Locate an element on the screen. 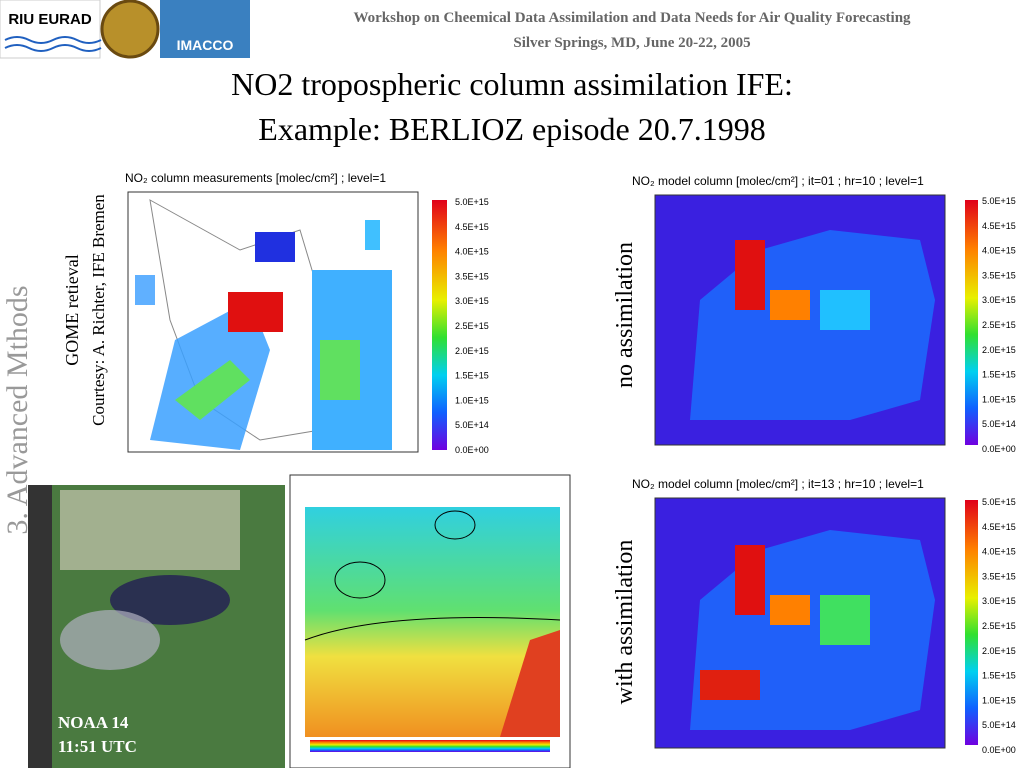 This screenshot has width=1024, height=768. satellite-image: NOAA 14 11:51 UTC is located at coordinates (156, 626).